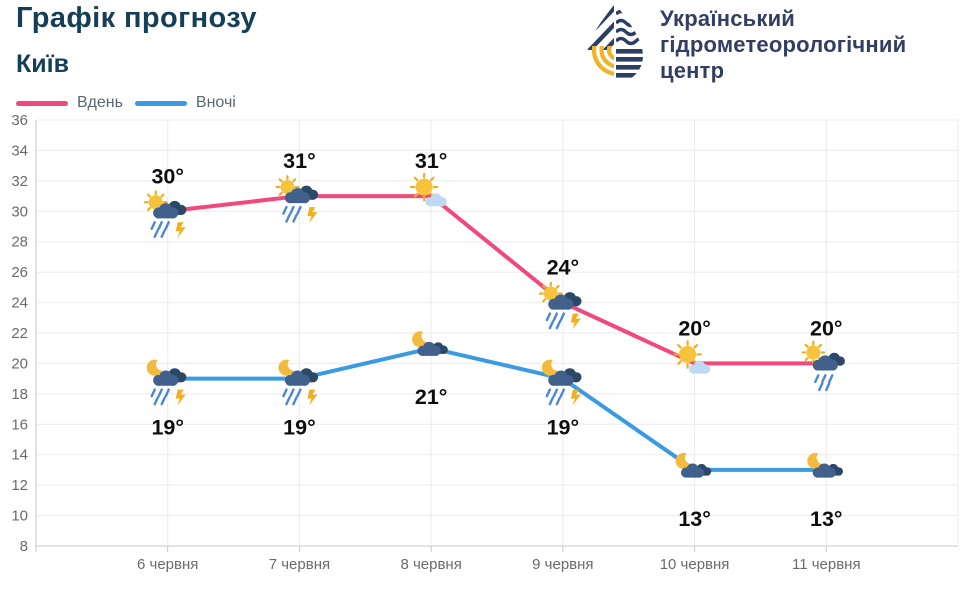 This screenshot has height=610, width=967. What do you see at coordinates (100, 102) in the screenshot?
I see `legend-label-day: Вдень` at bounding box center [100, 102].